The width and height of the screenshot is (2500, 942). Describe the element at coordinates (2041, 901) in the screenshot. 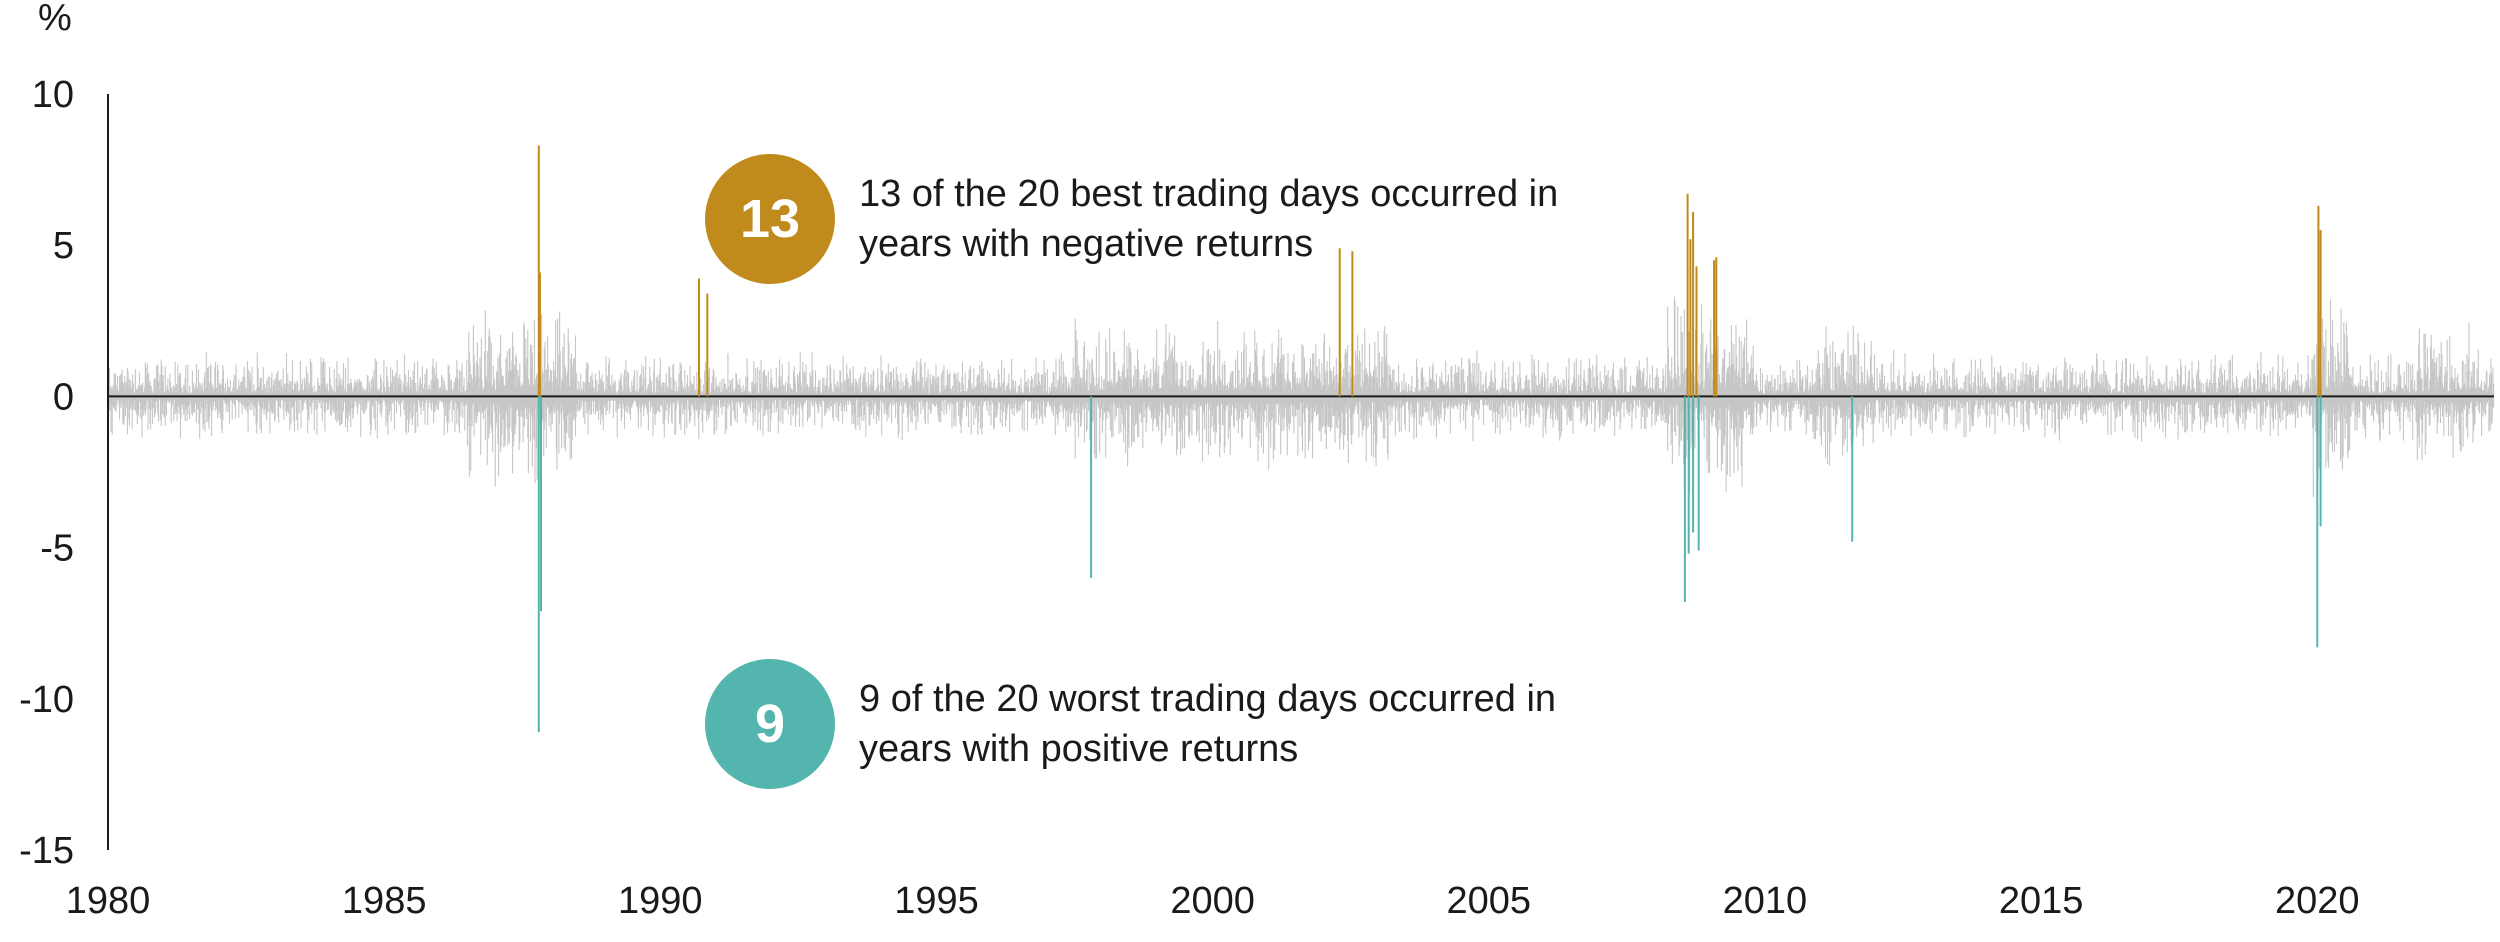

I see `x-tick-label: 2015` at that location.